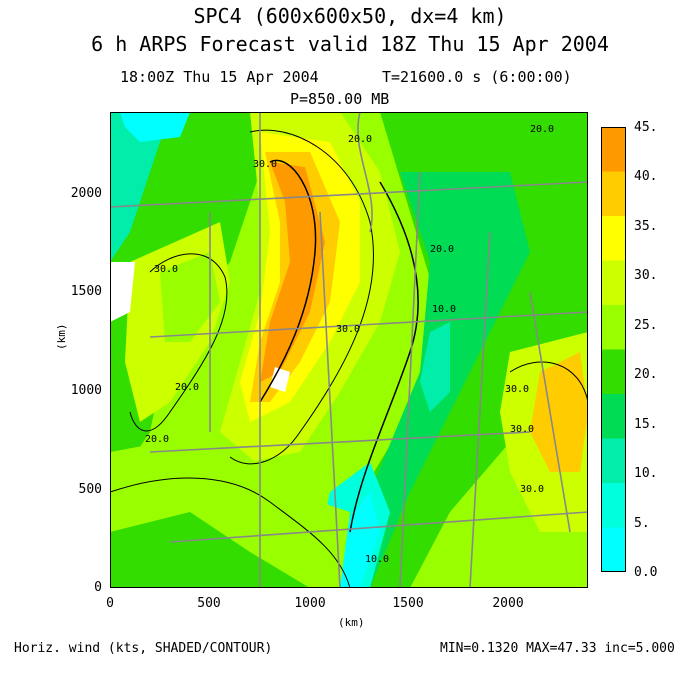 This screenshot has width=700, height=700. What do you see at coordinates (190, 297) in the screenshot?
I see `shade-west-inner` at bounding box center [190, 297].